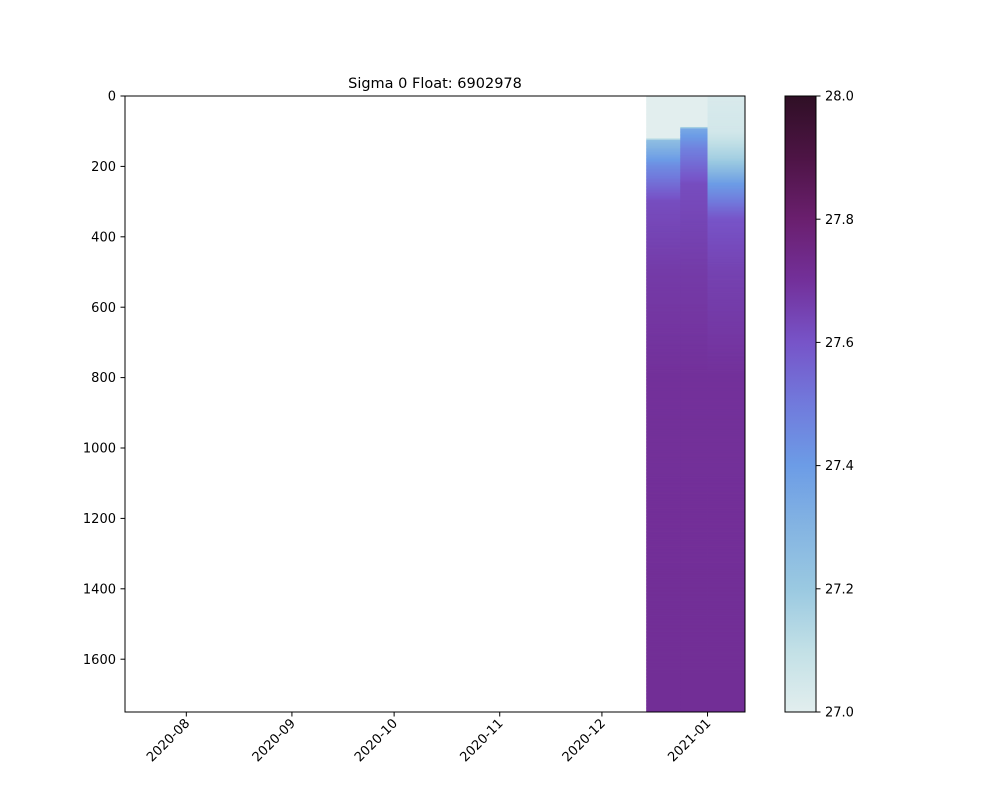 The width and height of the screenshot is (1000, 800). What do you see at coordinates (112, 97) in the screenshot?
I see `y-tick-label: 0` at bounding box center [112, 97].